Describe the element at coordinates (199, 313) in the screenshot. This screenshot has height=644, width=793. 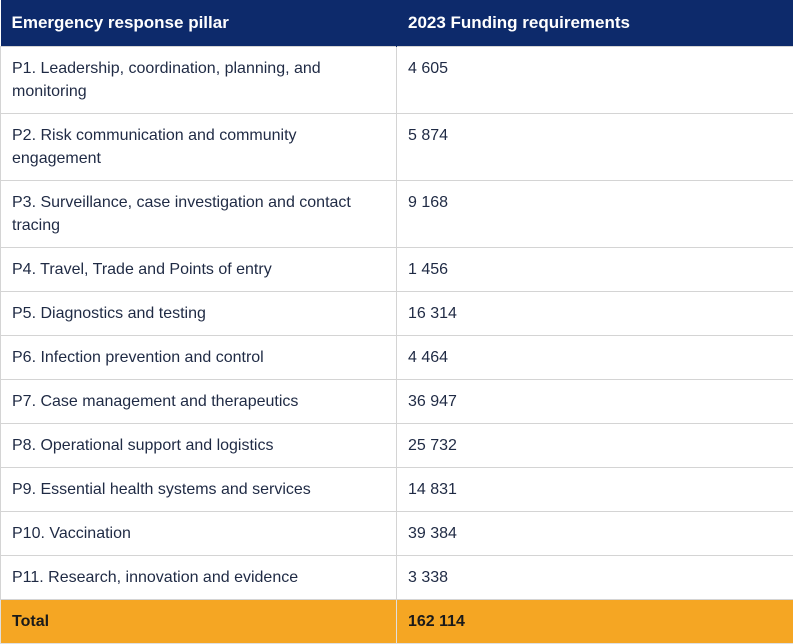
I see `pillar-cell: P5. Diagnostics and testing` at that location.